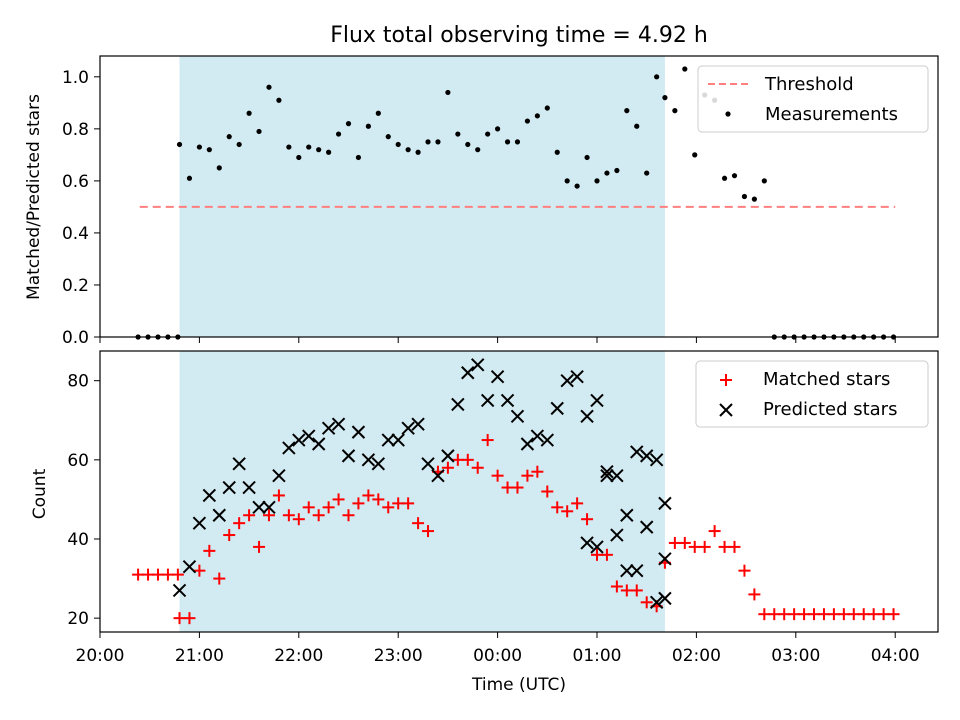 The width and height of the screenshot is (960, 720). Describe the element at coordinates (75, 78) in the screenshot. I see `top-y-tick-label: 1.0` at that location.